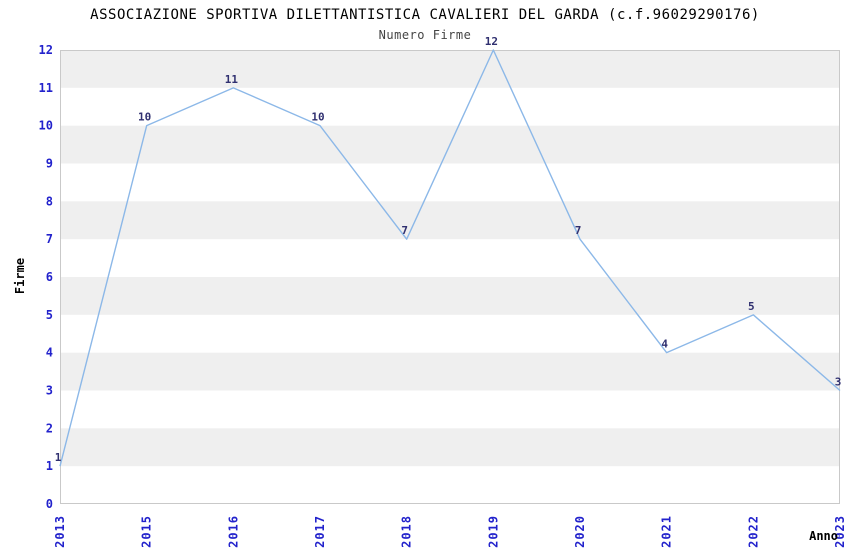 The height and width of the screenshot is (550, 850). Describe the element at coordinates (320, 531) in the screenshot. I see `x-tick-label: 2017` at that location.